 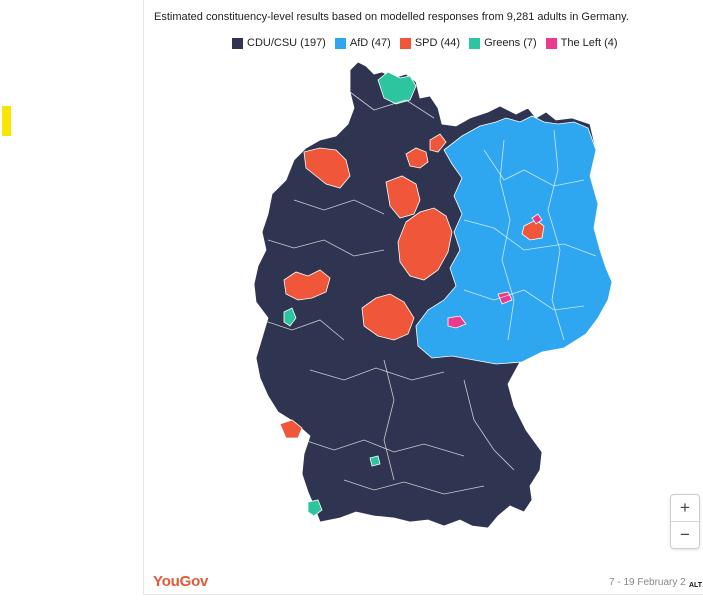 I want to click on highlight-marker, so click(x=6, y=121).